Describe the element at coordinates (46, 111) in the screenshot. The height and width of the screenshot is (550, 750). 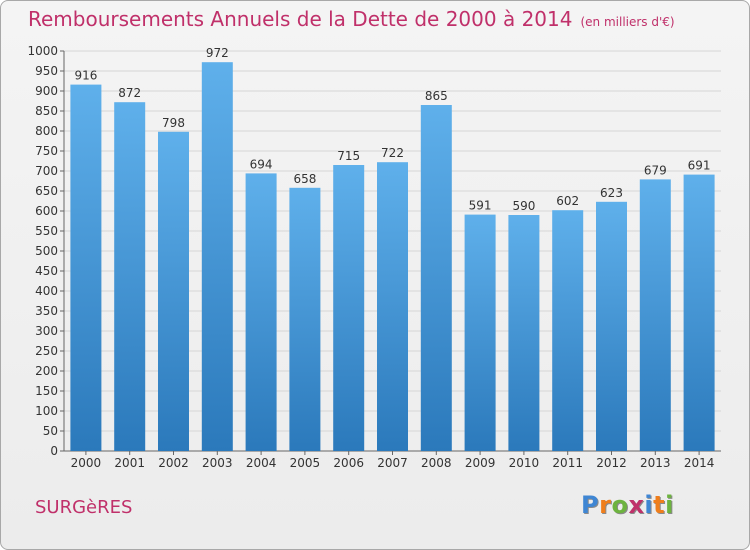
I see `y-tick-label: 850` at that location.